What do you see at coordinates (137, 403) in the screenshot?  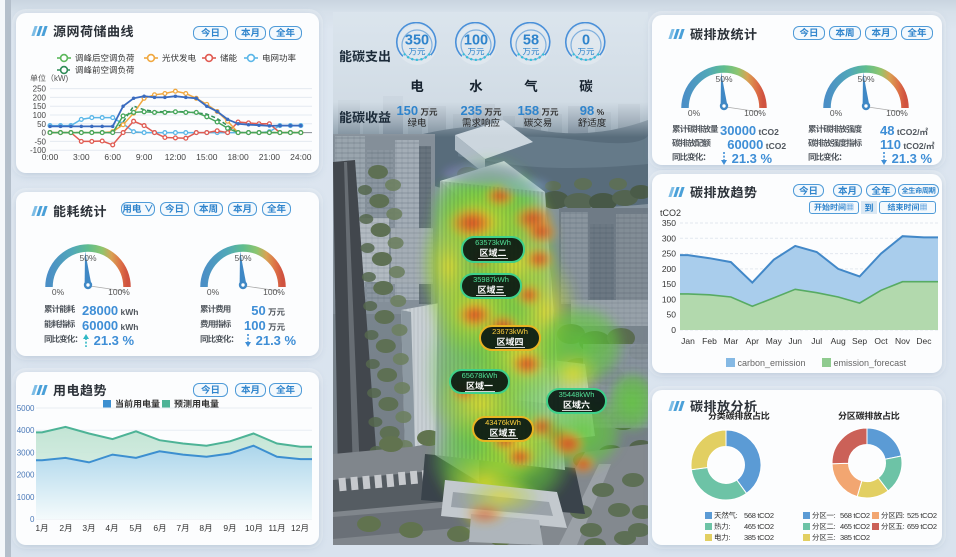 I see `svg-text: 当前用电量` at bounding box center [137, 403].